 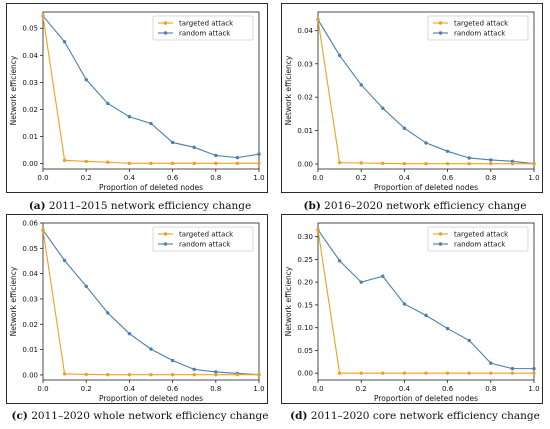 What do you see at coordinates (37, 206) in the screenshot?
I see `caption-label: (a)` at bounding box center [37, 206].